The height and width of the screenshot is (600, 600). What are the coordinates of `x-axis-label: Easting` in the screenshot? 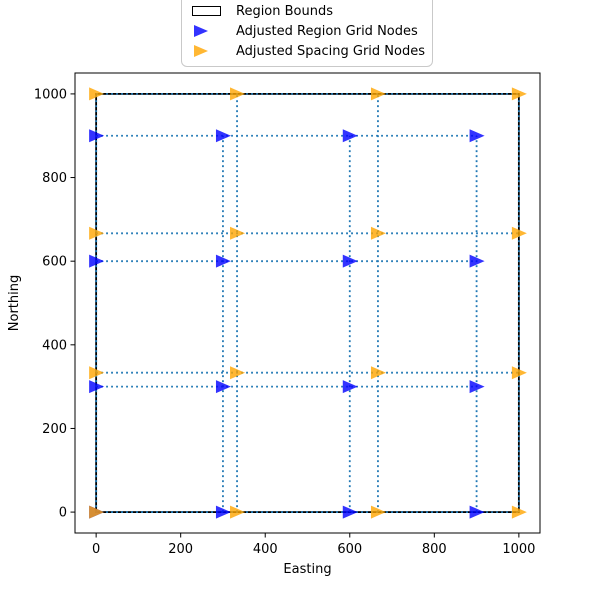 It's located at (307, 569).